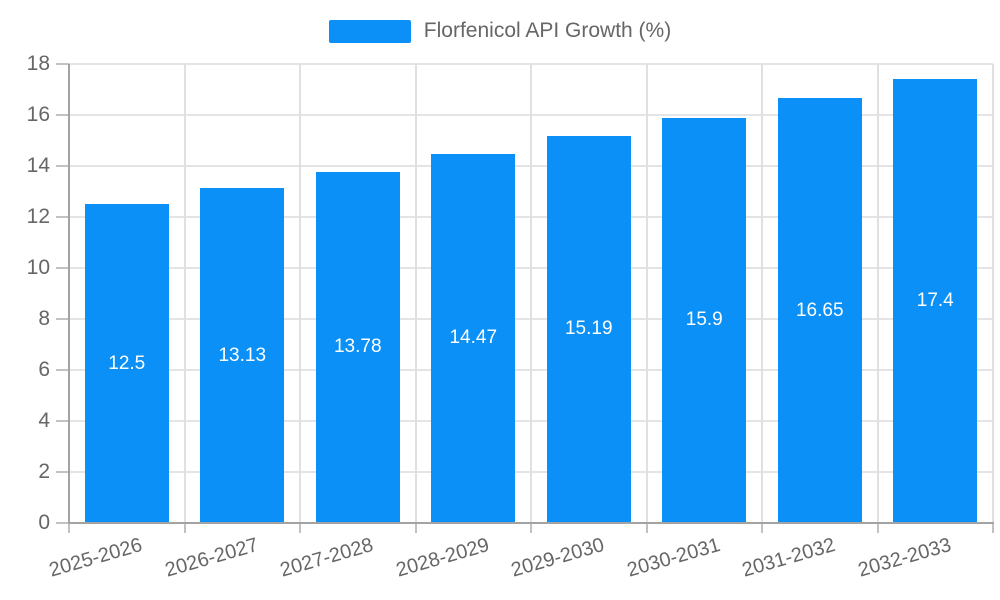 The height and width of the screenshot is (600, 1000). I want to click on x-axis-line, so click(531, 523).